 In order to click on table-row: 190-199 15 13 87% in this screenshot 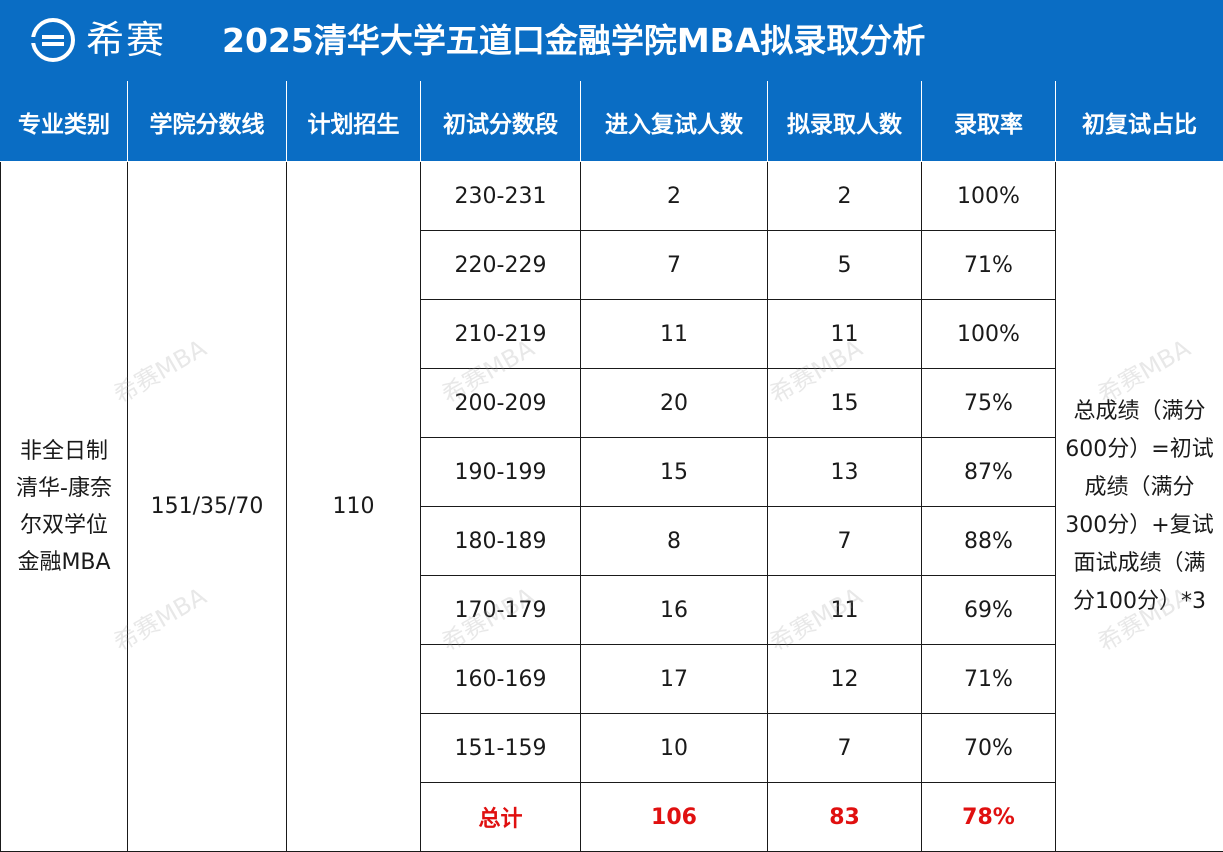, I will do `click(612, 472)`.